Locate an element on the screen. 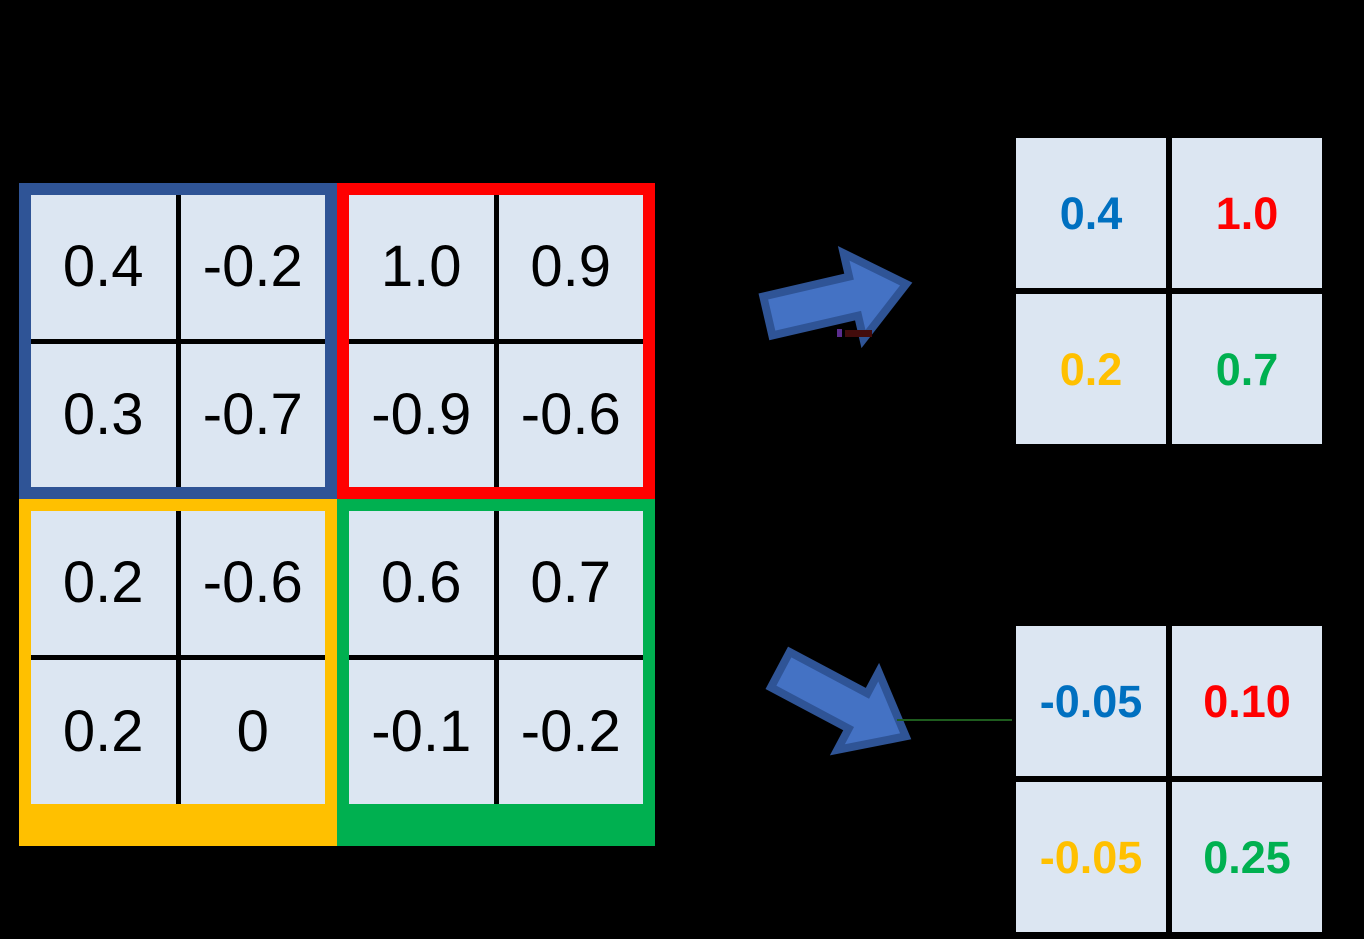 The height and width of the screenshot is (939, 1364). input-cell-r2c4: -0.6 is located at coordinates (570, 415).